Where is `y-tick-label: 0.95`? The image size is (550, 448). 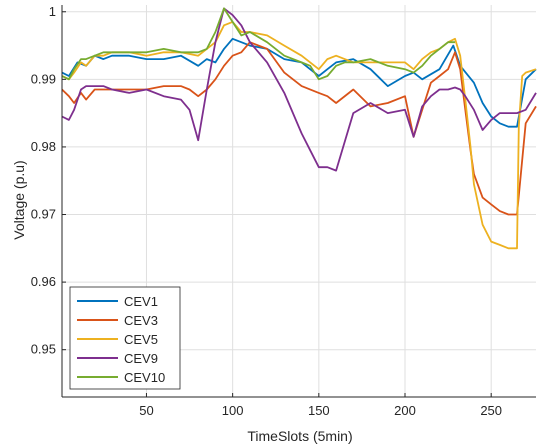 y-tick-label: 0.95 is located at coordinates (43, 349).